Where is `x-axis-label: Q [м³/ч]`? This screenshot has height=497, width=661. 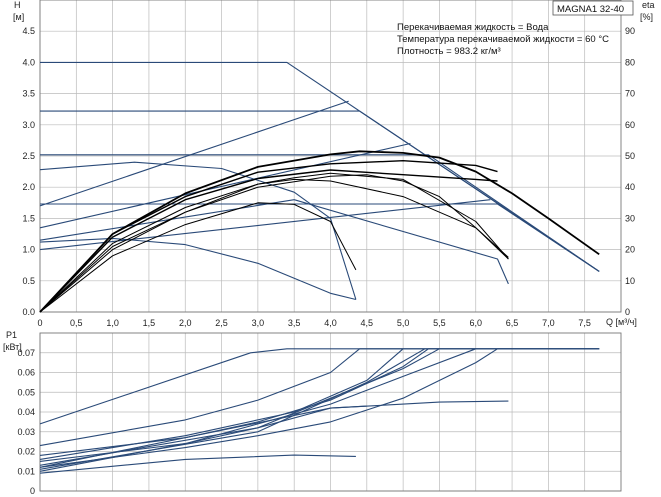
x-axis-label: Q [м³/ч] is located at coordinates (621, 322).